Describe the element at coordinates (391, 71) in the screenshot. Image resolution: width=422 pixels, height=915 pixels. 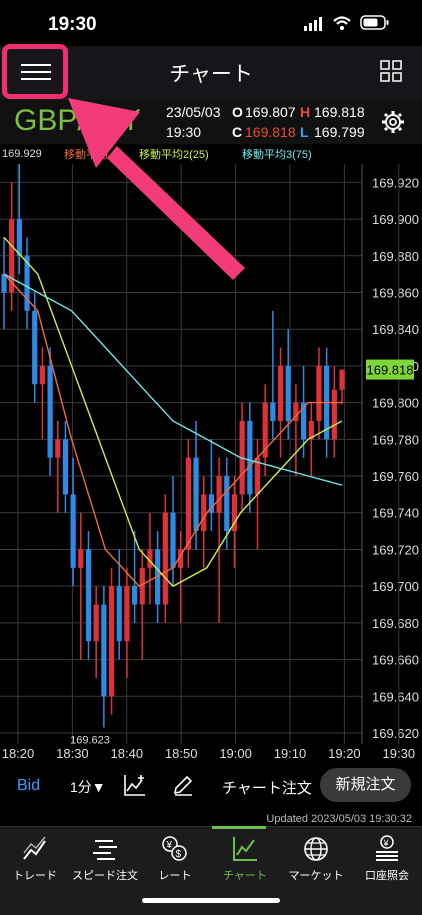
I see `grid-layout-icon` at that location.